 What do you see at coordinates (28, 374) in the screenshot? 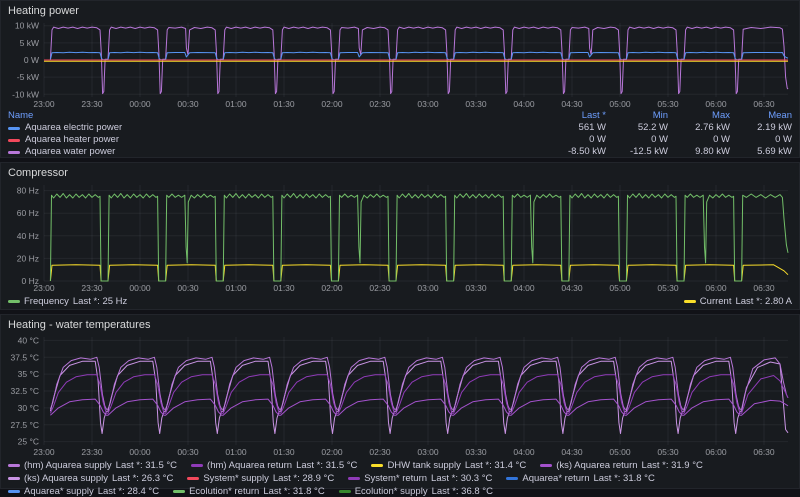
I see `svg-text: 35 °C` at bounding box center [28, 374].